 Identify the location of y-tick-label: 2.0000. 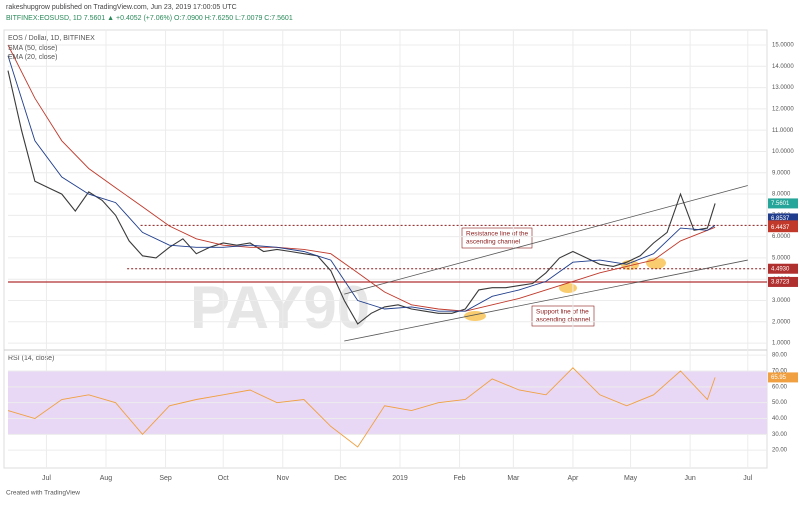
(781, 322).